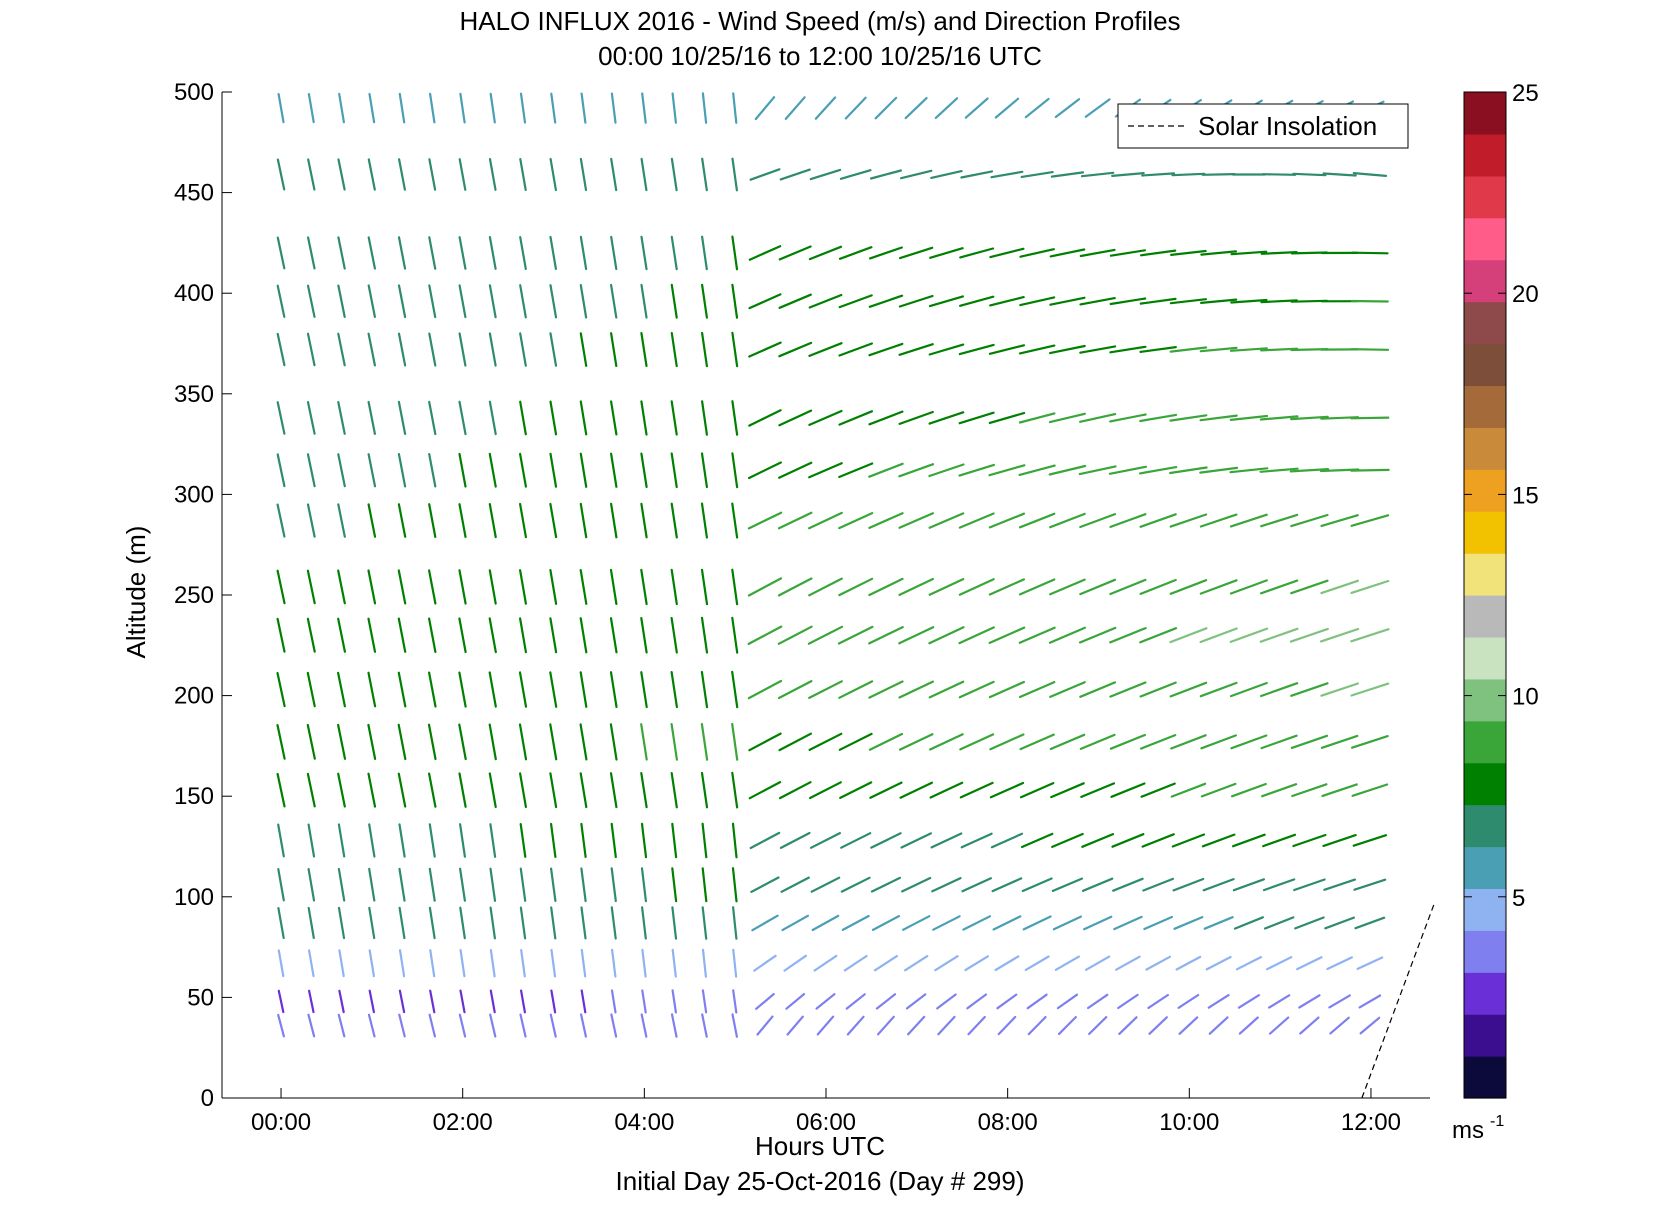  I want to click on x-tick-label: 04:00, so click(644, 1122).